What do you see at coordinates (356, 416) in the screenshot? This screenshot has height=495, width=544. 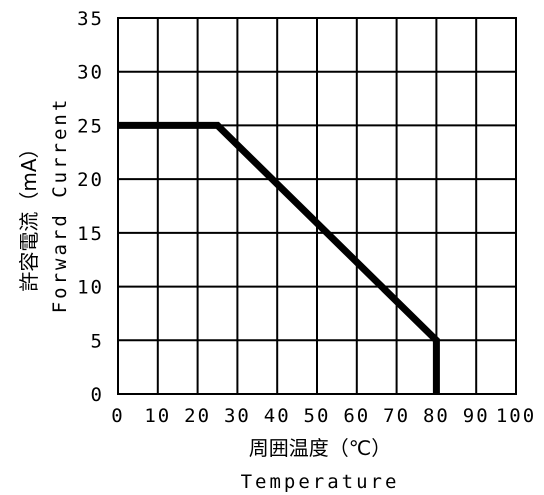 I see `x-tick-label: 60` at bounding box center [356, 416].